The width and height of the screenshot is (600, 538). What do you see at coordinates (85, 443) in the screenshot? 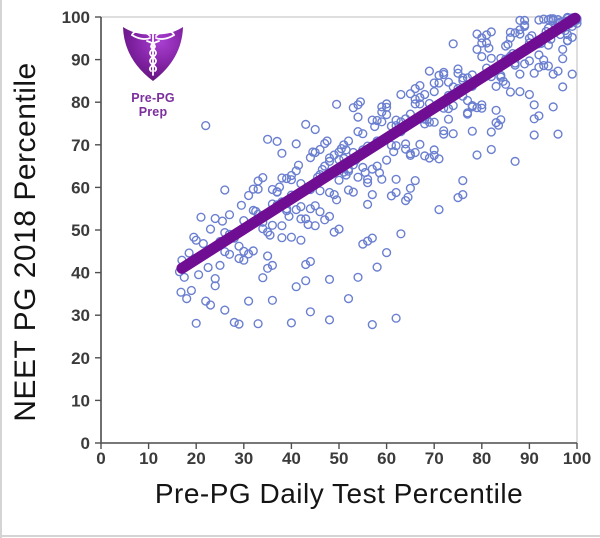
I see `y-tick-label: 0` at bounding box center [85, 443].